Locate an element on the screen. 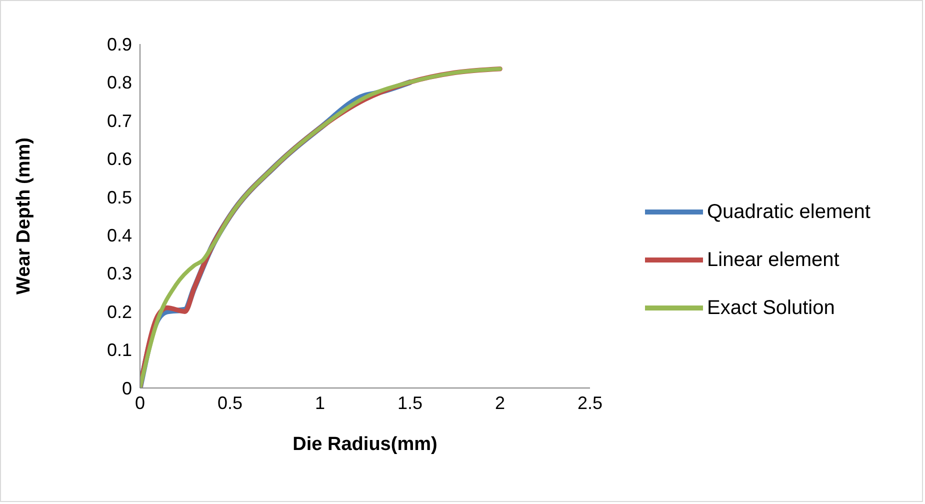  x-axis-title: Die Radius(mm) is located at coordinates (365, 444).